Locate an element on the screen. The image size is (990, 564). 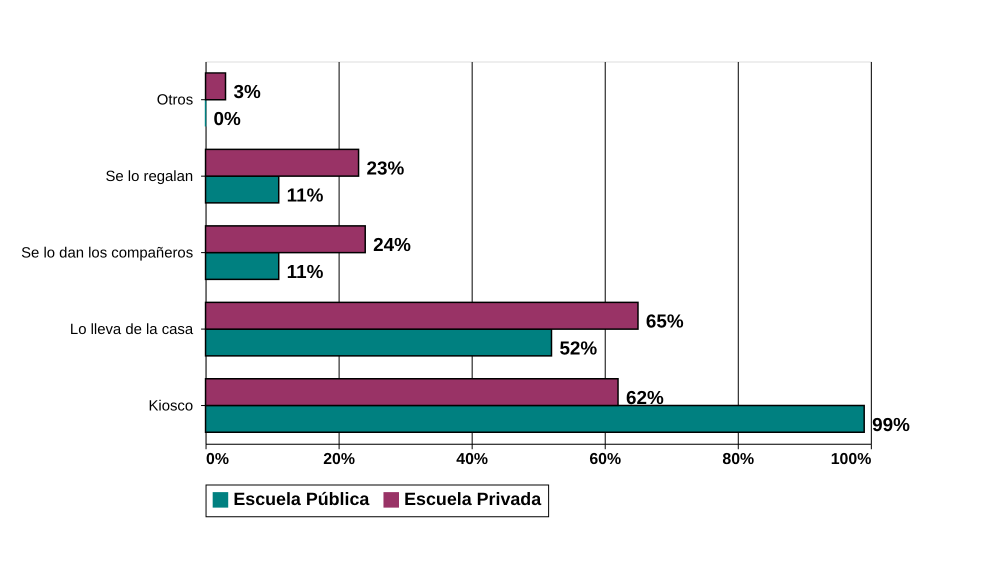
x-tick-label: 0% is located at coordinates (217, 459).